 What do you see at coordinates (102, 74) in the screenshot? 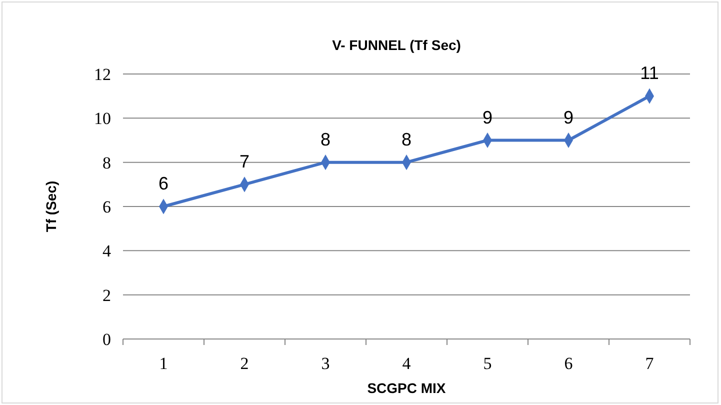
I see `y-tick-label: 12` at bounding box center [102, 74].